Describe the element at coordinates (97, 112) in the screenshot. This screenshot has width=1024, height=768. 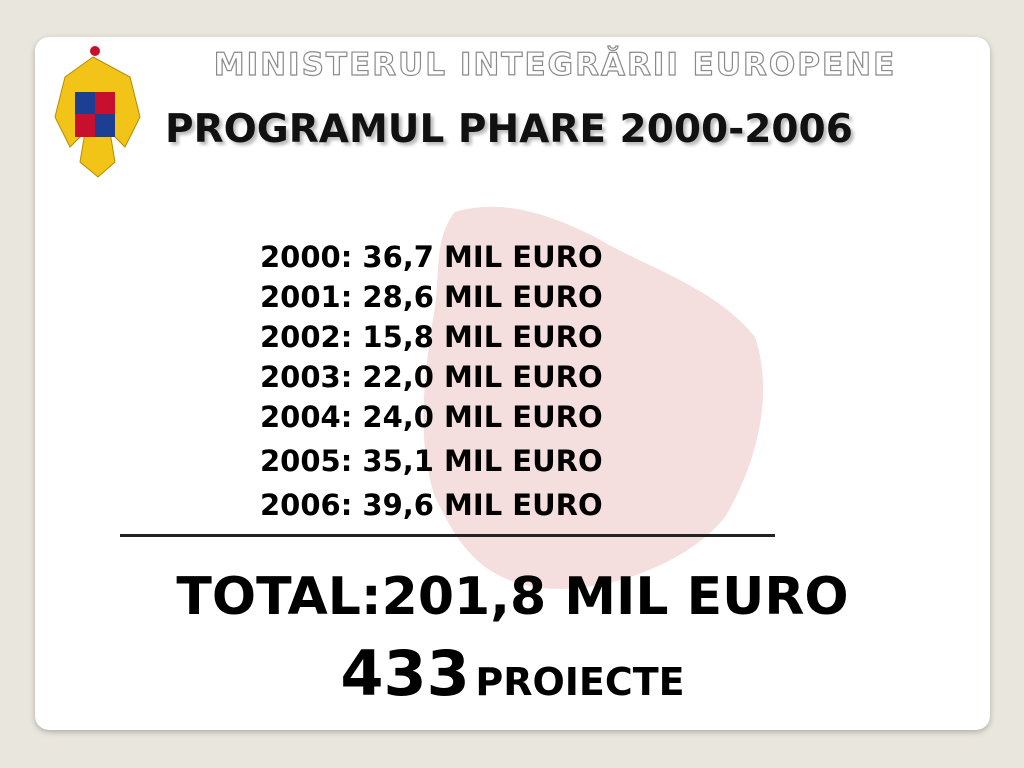
I see `coat-of-arms` at that location.